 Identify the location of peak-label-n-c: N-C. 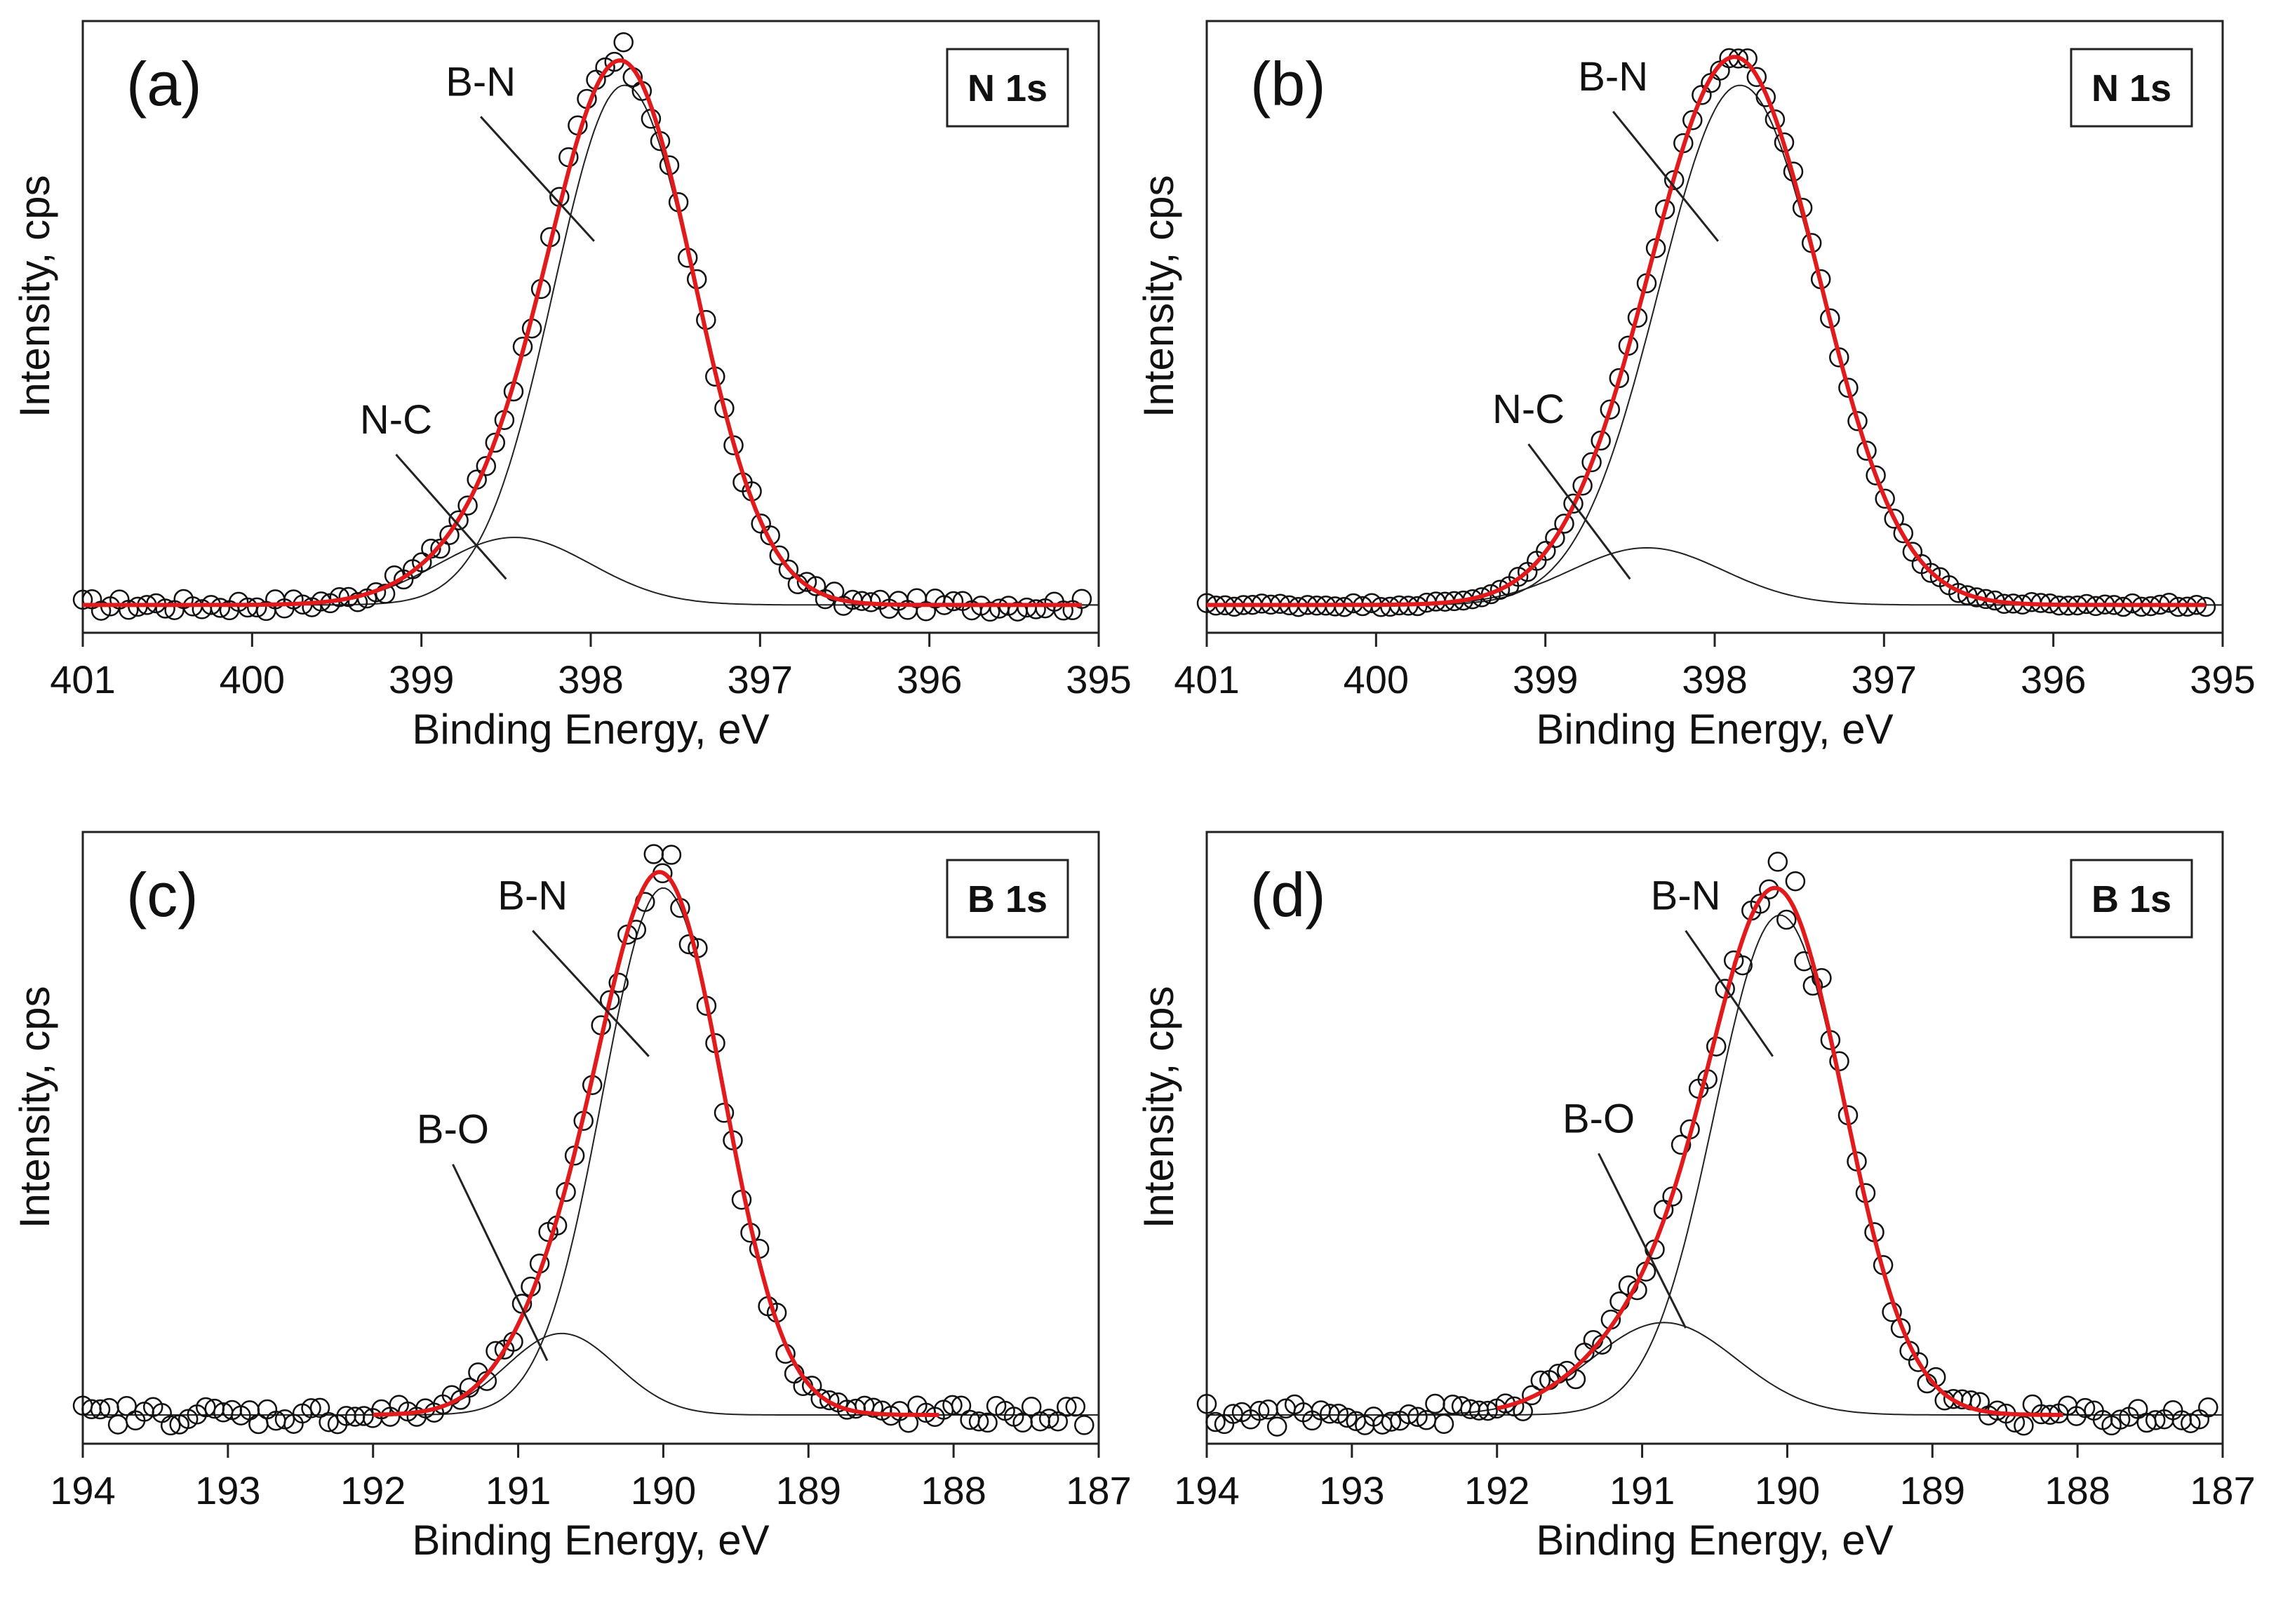
(396, 420).